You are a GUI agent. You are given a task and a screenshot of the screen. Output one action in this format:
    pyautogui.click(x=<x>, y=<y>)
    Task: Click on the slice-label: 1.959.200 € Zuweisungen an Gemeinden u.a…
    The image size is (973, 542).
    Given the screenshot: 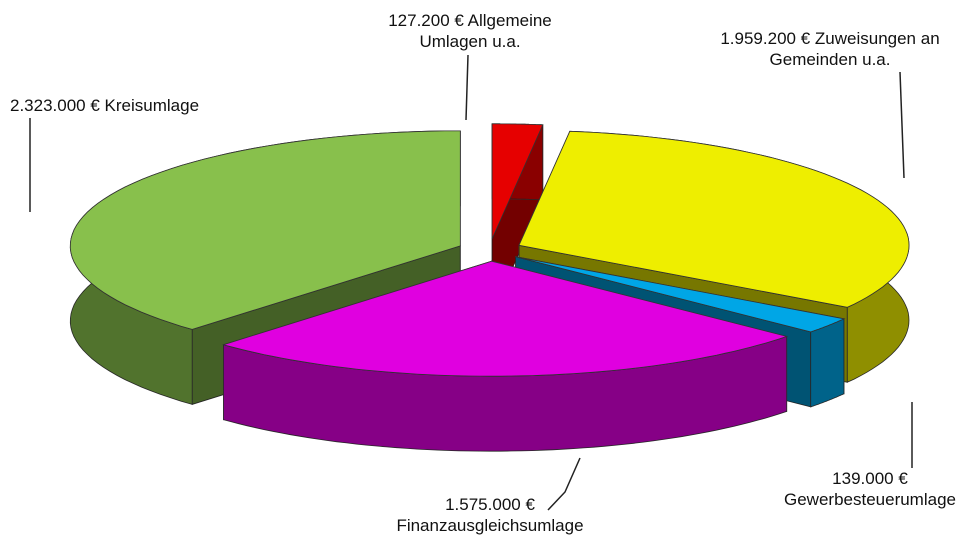 What is the action you would take?
    pyautogui.click(x=830, y=49)
    